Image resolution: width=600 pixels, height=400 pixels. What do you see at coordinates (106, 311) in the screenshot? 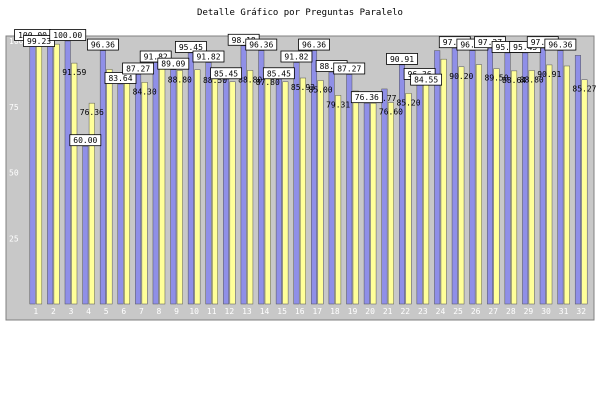
I see `x-tick-label: 5` at bounding box center [106, 311].